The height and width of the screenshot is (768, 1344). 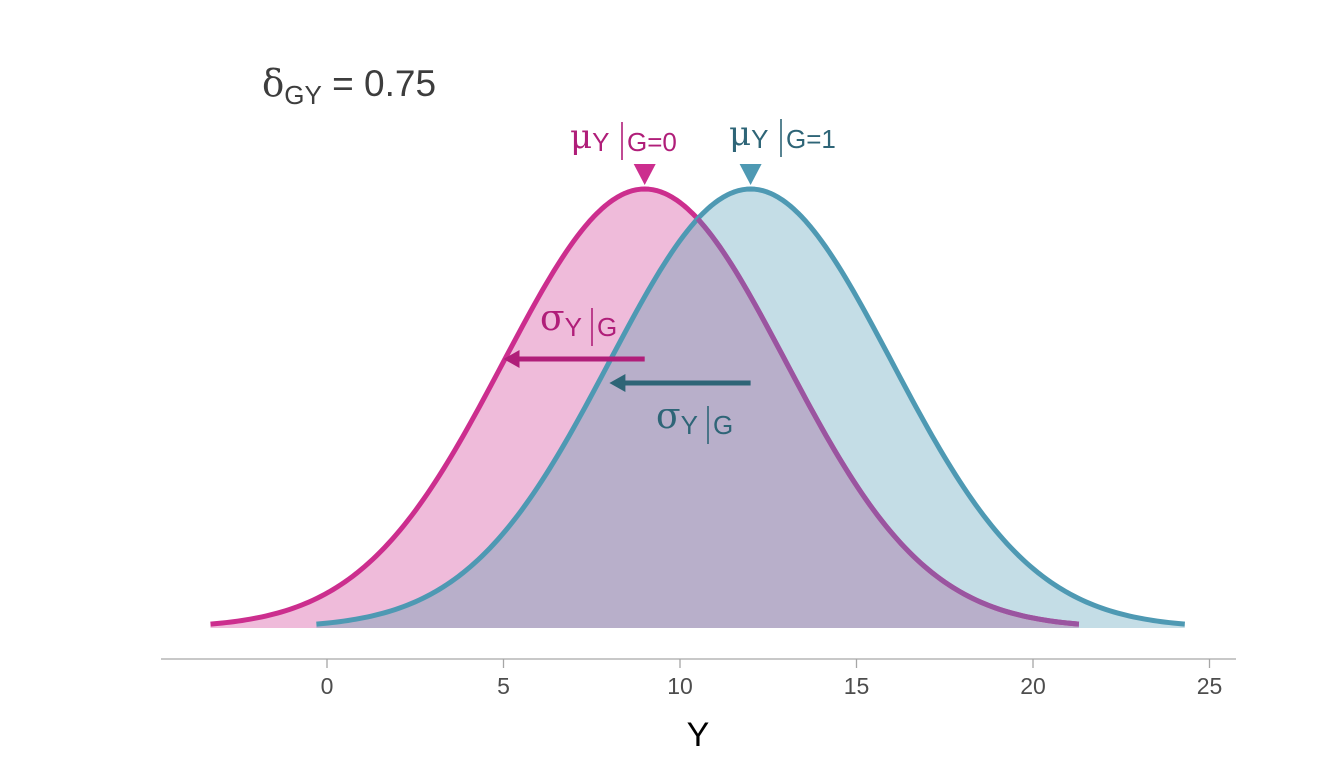 What do you see at coordinates (1033, 686) in the screenshot?
I see `x-tick-label: 20` at bounding box center [1033, 686].